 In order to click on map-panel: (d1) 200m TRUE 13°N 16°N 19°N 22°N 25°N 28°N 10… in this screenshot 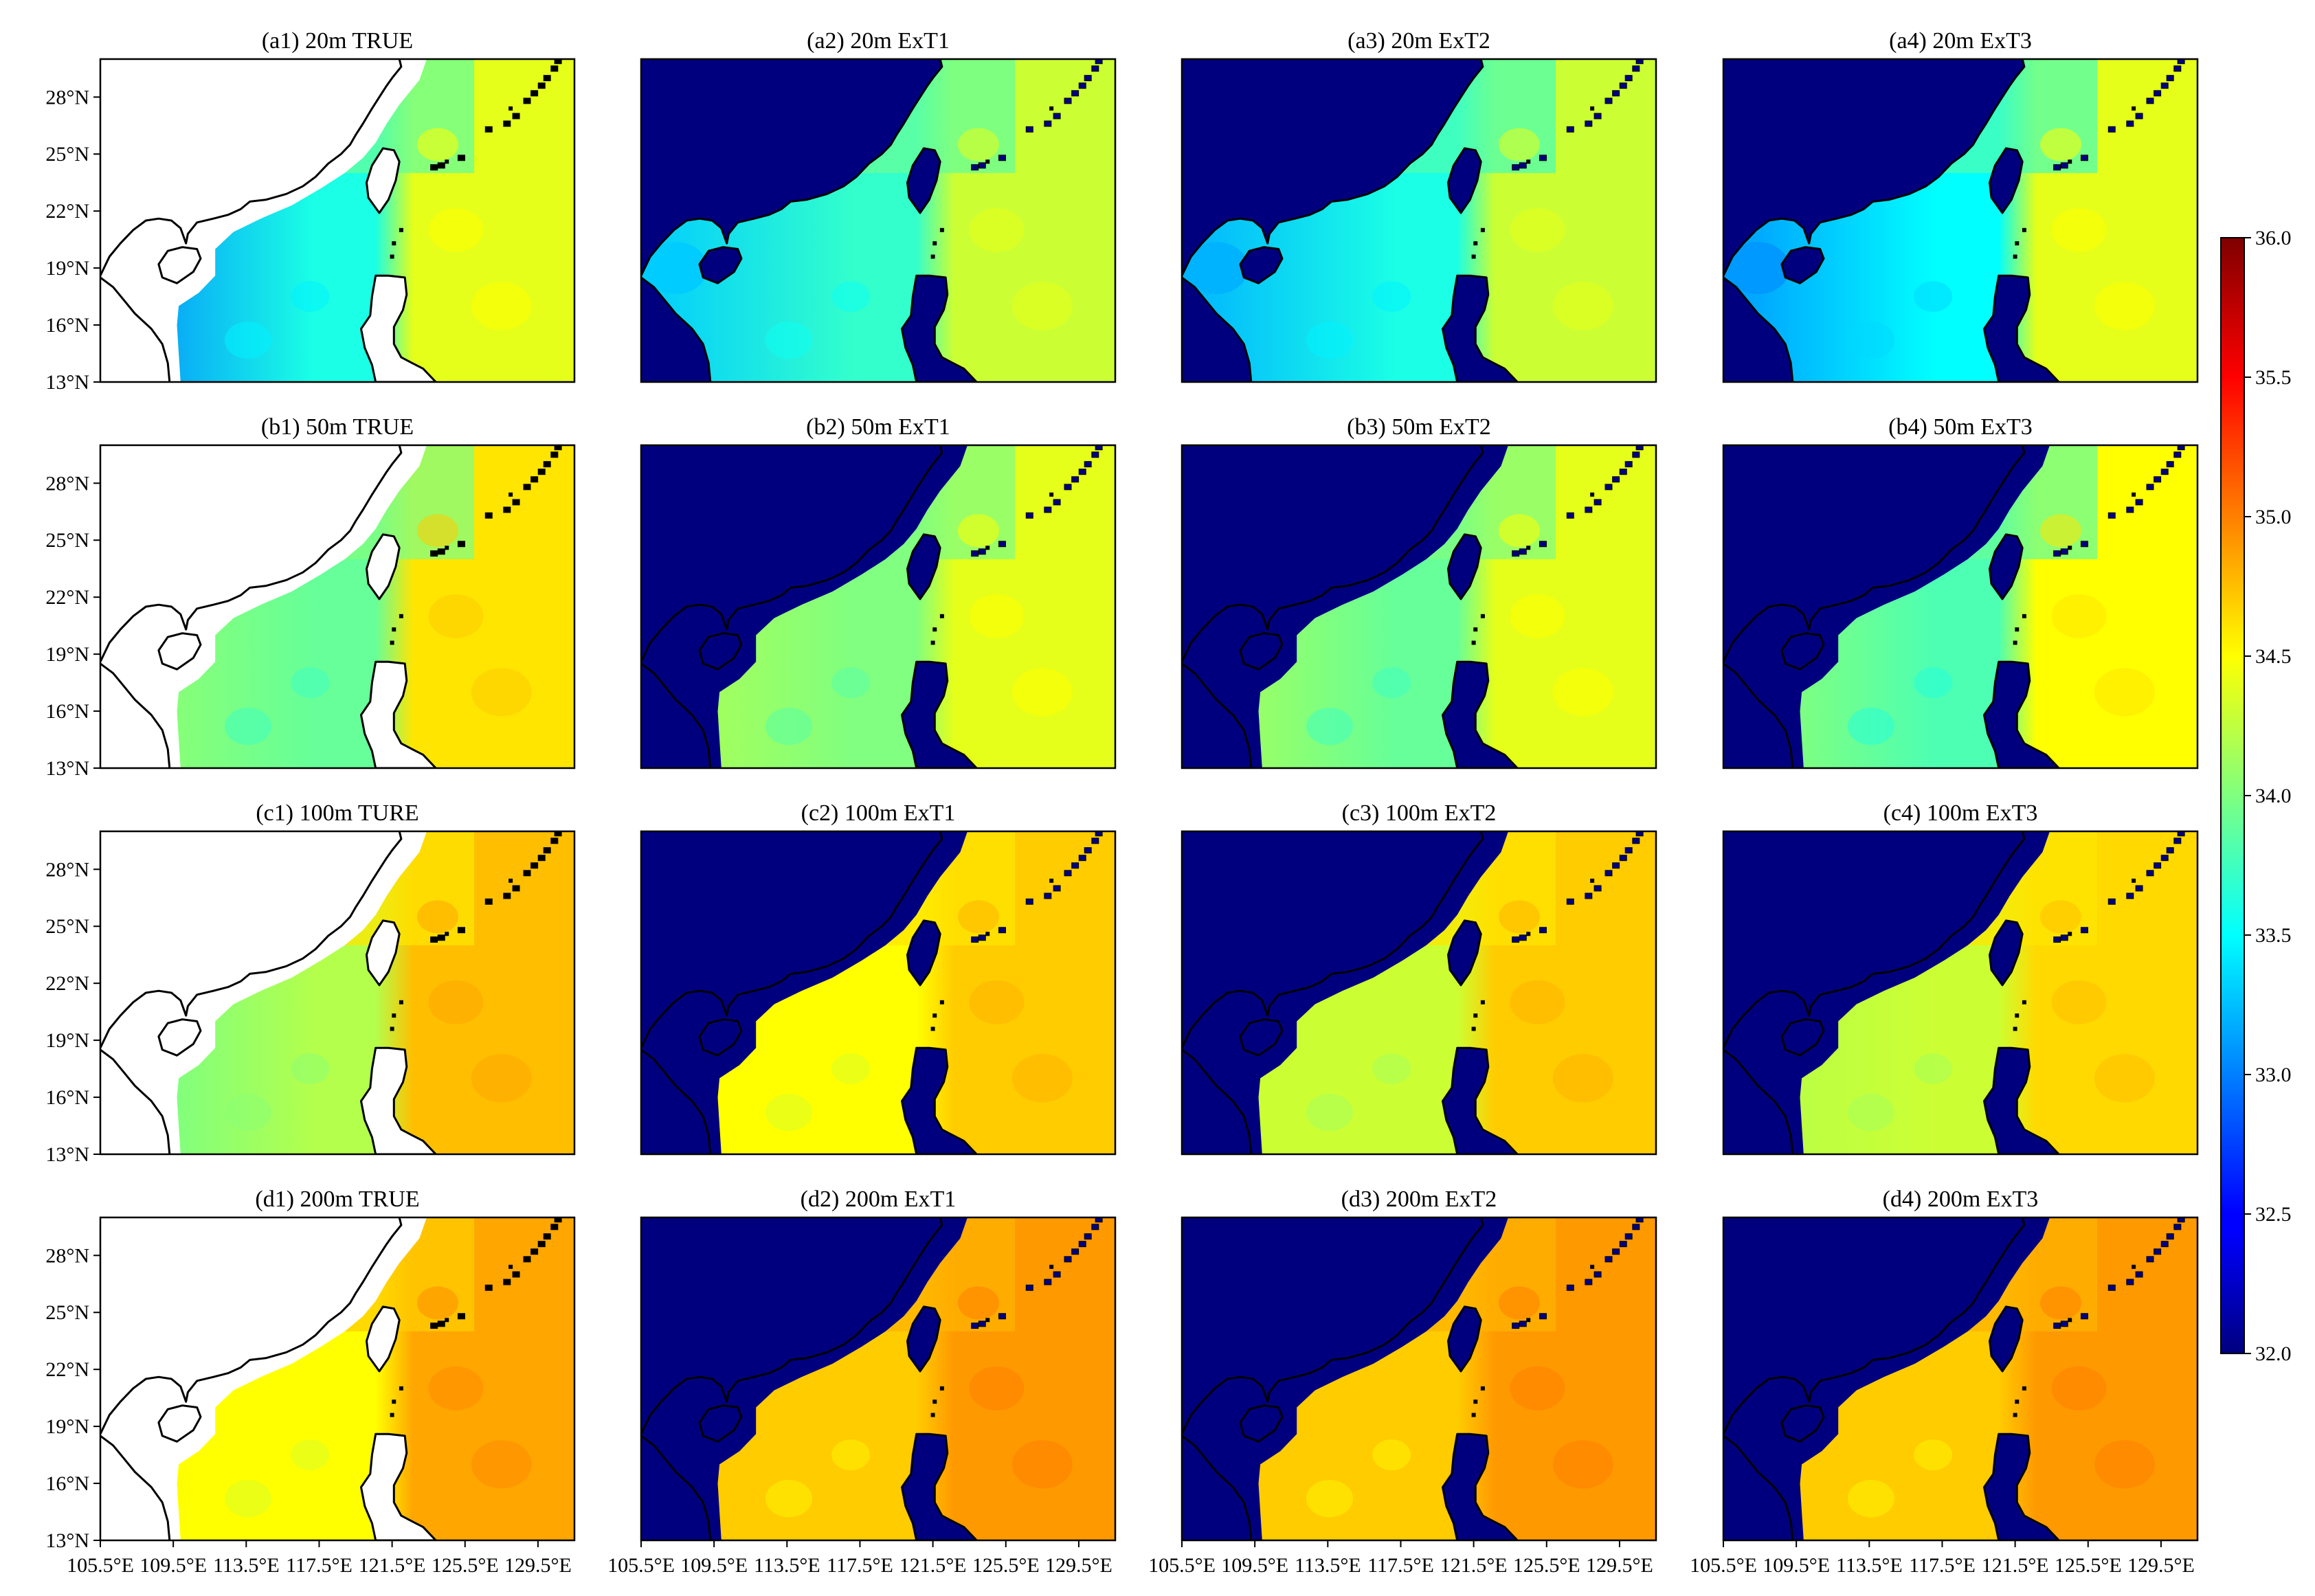, I will do `click(310, 1382)`.